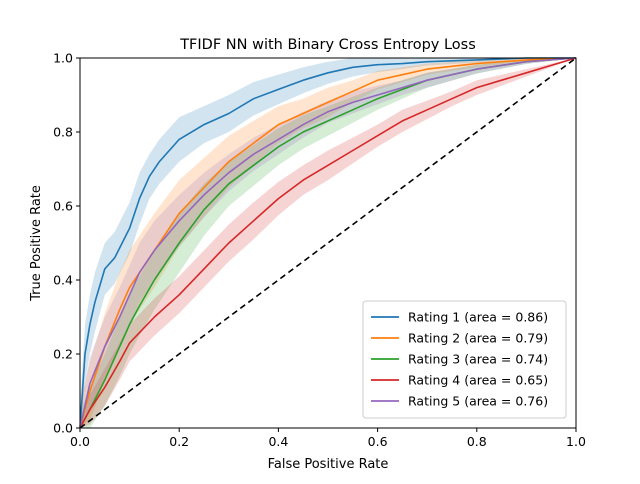  I want to click on x-axis-ticks: 0.0 0.2 0.4 0.6 0.8 1.0, so click(328, 438).